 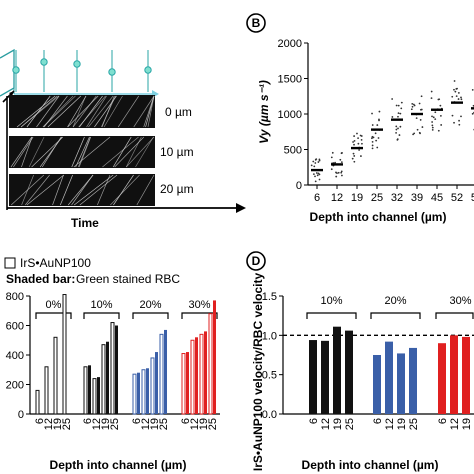 What do you see at coordinates (256, 23) in the screenshot?
I see `panel-b-badge` at bounding box center [256, 23].